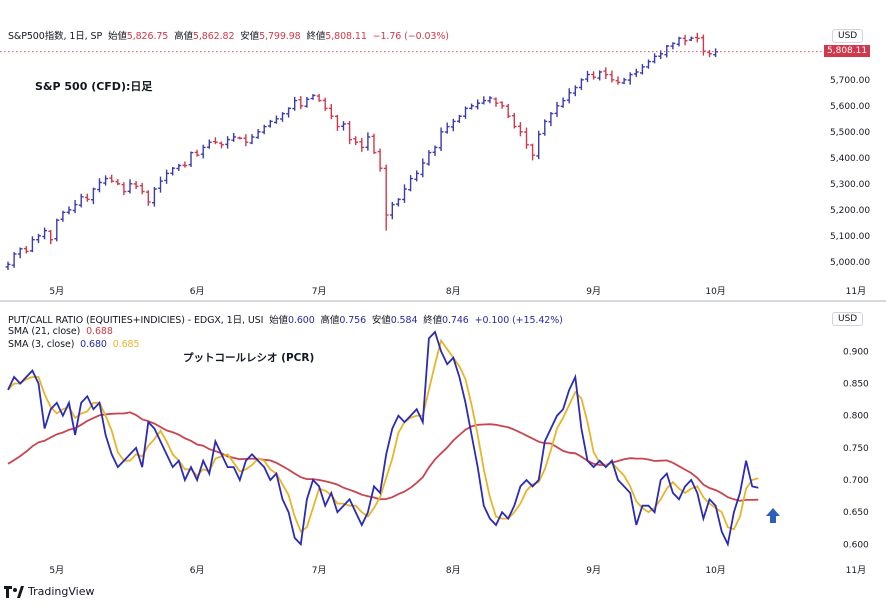 This screenshot has width=886, height=609. What do you see at coordinates (856, 352) in the screenshot?
I see `pcr-y-tick-6: 0.900` at bounding box center [856, 352].